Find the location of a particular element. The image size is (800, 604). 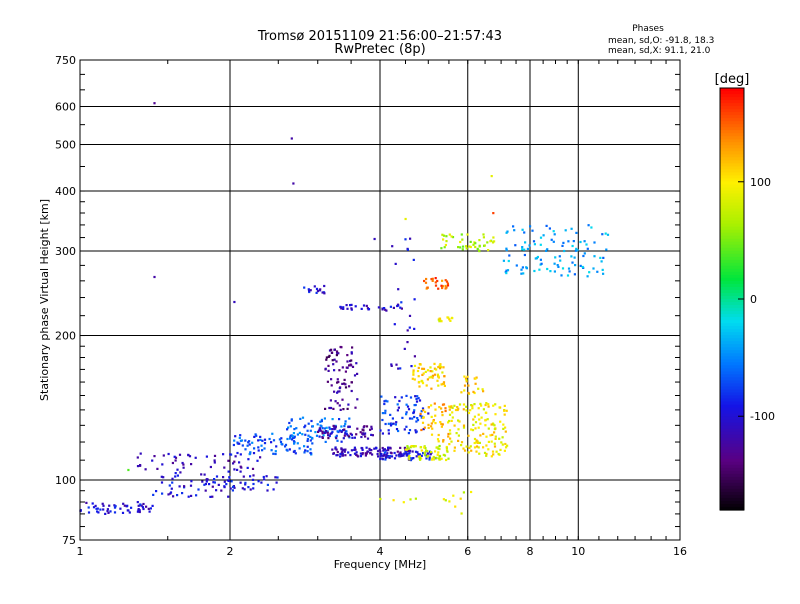

colorbar-label: [deg] is located at coordinates (732, 79).